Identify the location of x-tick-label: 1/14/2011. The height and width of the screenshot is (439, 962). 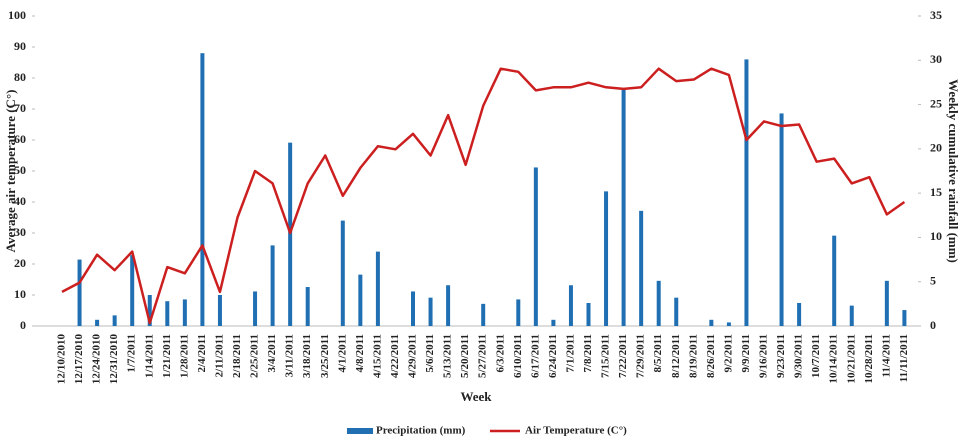
(149, 356).